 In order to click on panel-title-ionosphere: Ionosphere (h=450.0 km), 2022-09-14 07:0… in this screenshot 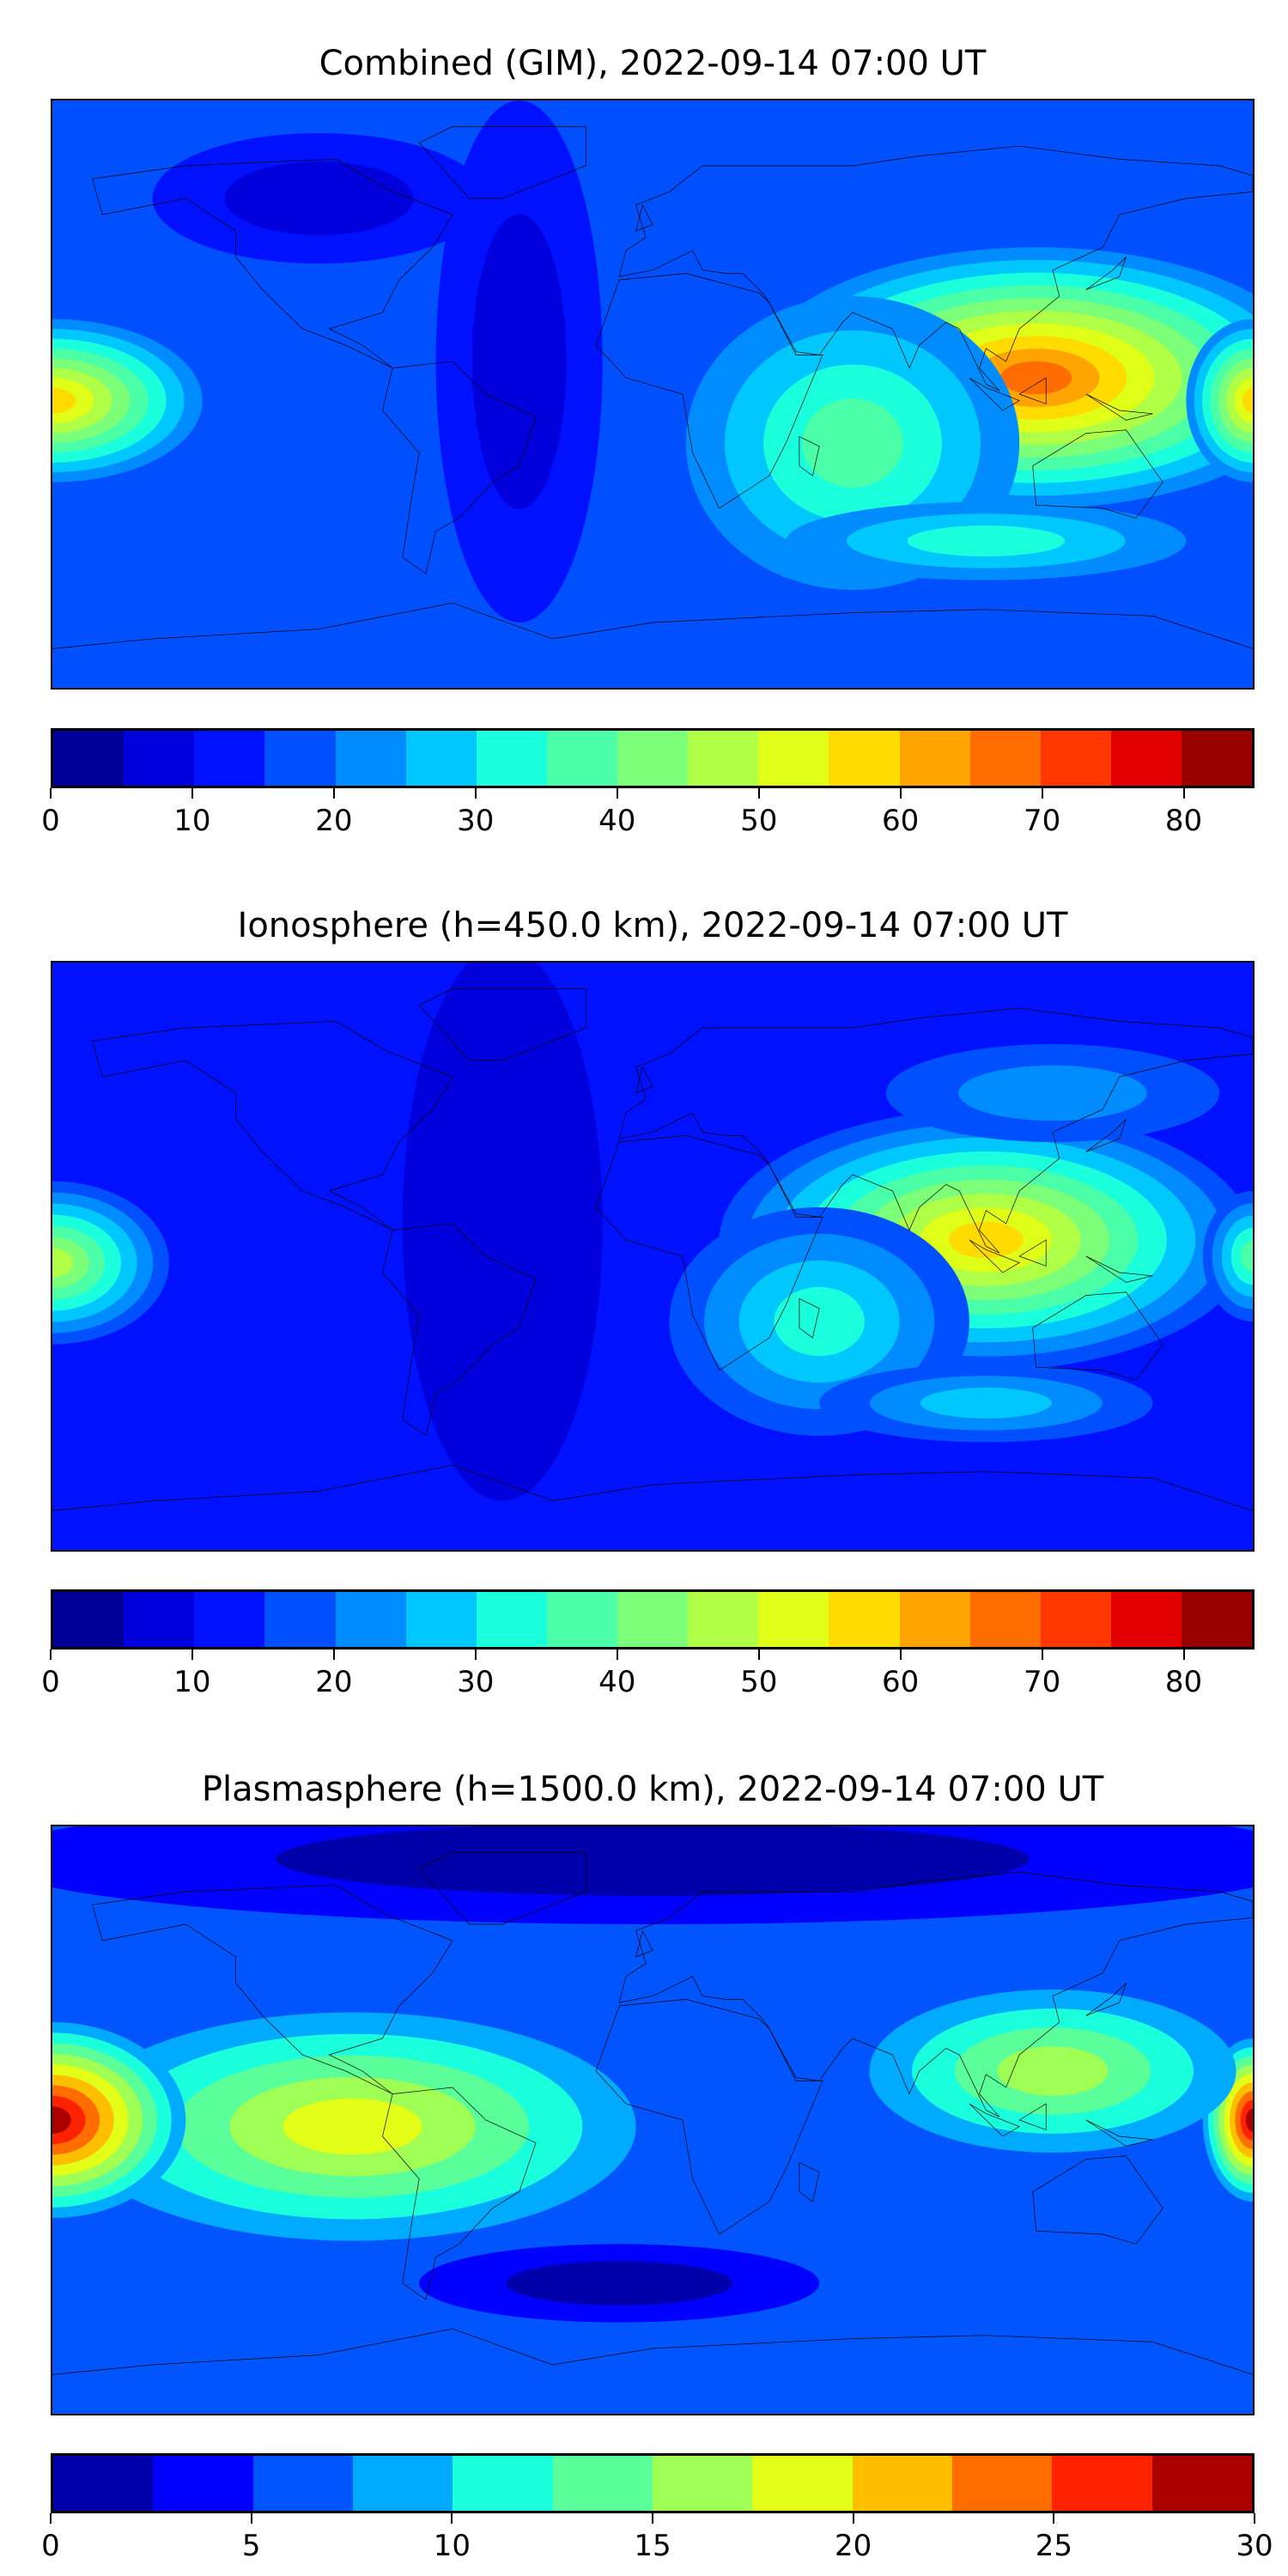, I will do `click(652, 925)`.